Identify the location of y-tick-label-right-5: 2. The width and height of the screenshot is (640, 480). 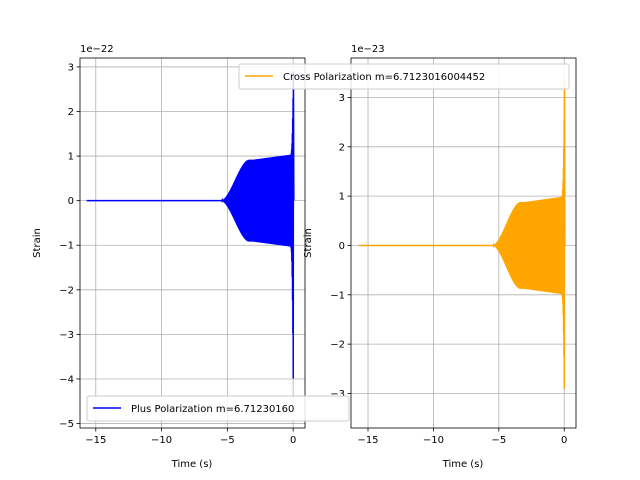
(342, 147).